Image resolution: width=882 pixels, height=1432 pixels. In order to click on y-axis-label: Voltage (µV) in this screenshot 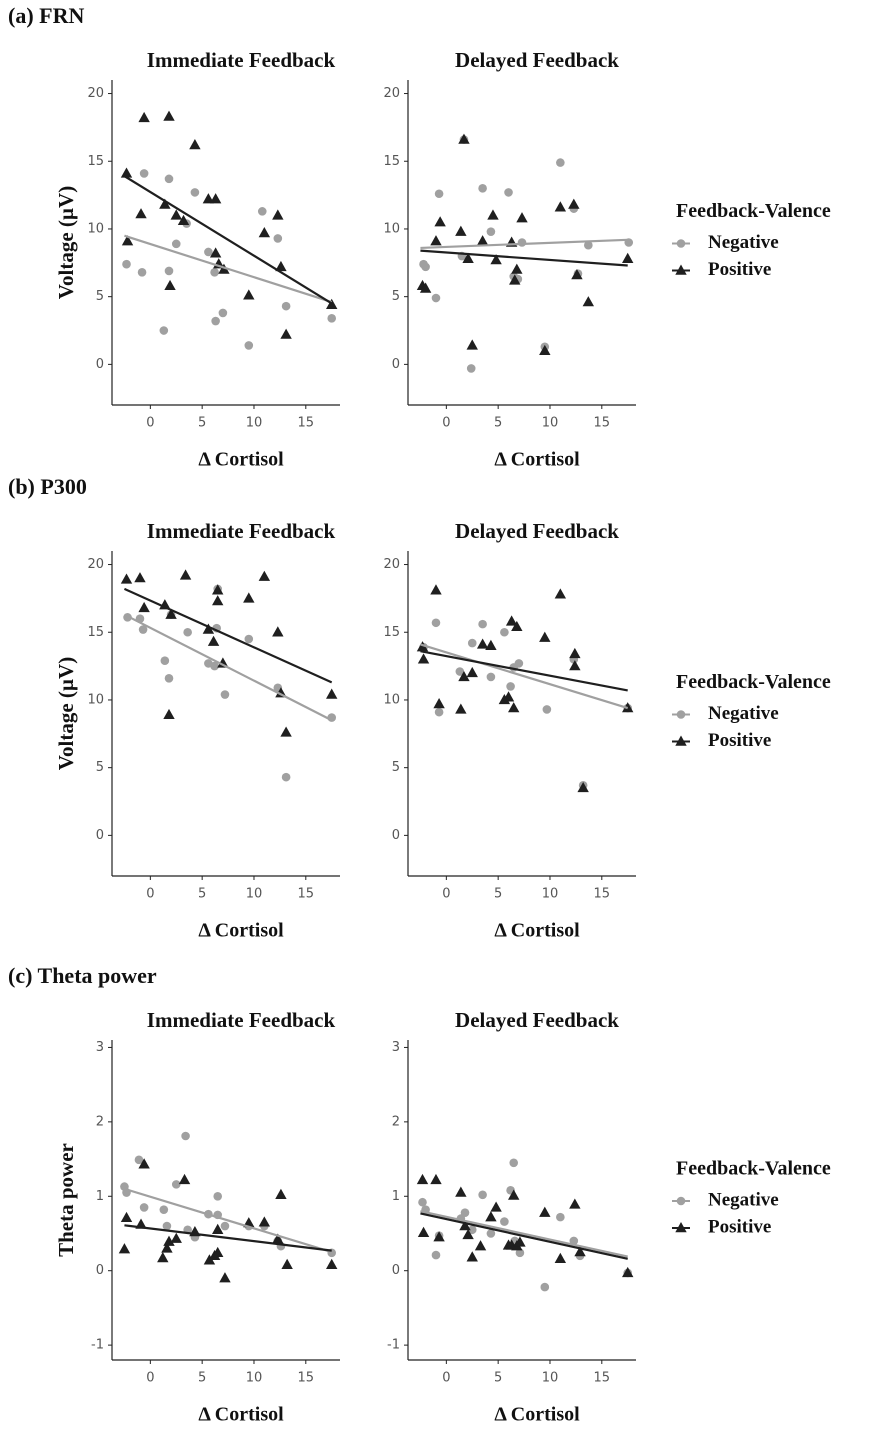, I will do `click(66, 242)`.